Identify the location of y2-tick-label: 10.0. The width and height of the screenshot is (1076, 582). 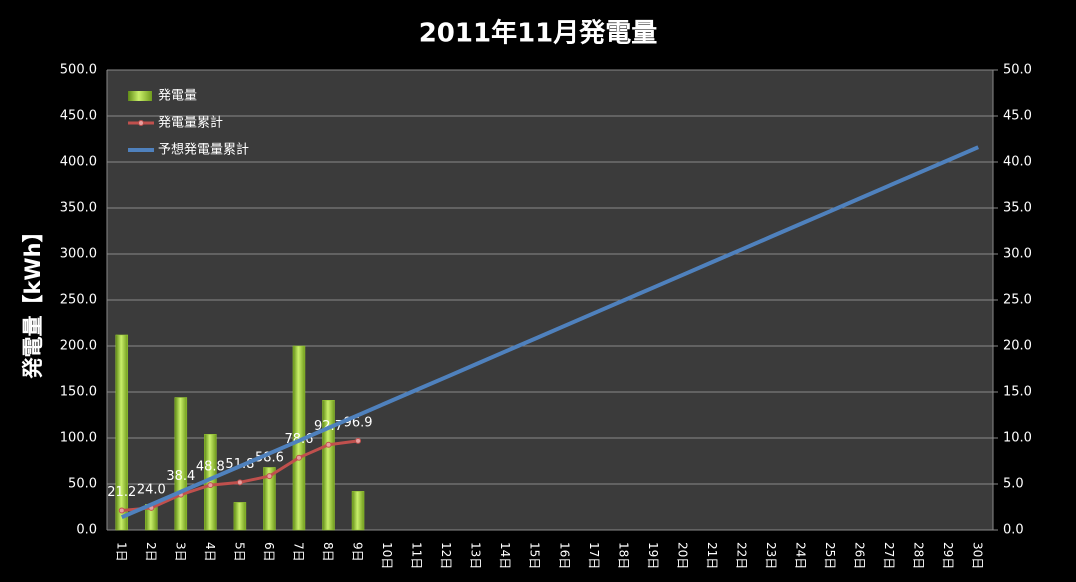
(1017, 438).